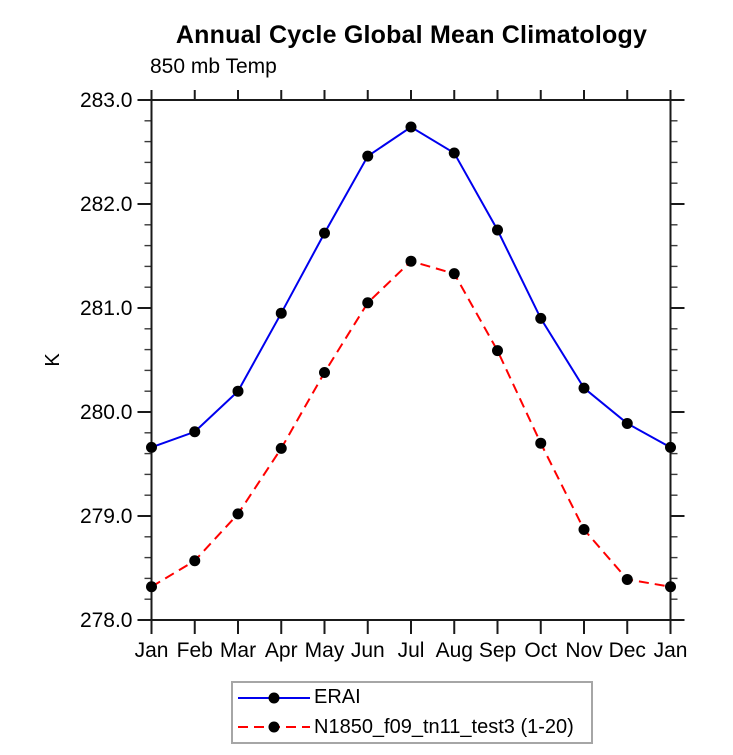 This screenshot has width=733, height=755. What do you see at coordinates (454, 650) in the screenshot?
I see `x-tick-label: Aug` at bounding box center [454, 650].